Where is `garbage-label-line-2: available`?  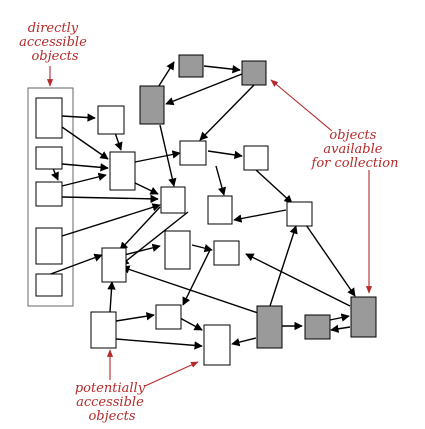
garbage-label-line-2: available is located at coordinates (352, 149).